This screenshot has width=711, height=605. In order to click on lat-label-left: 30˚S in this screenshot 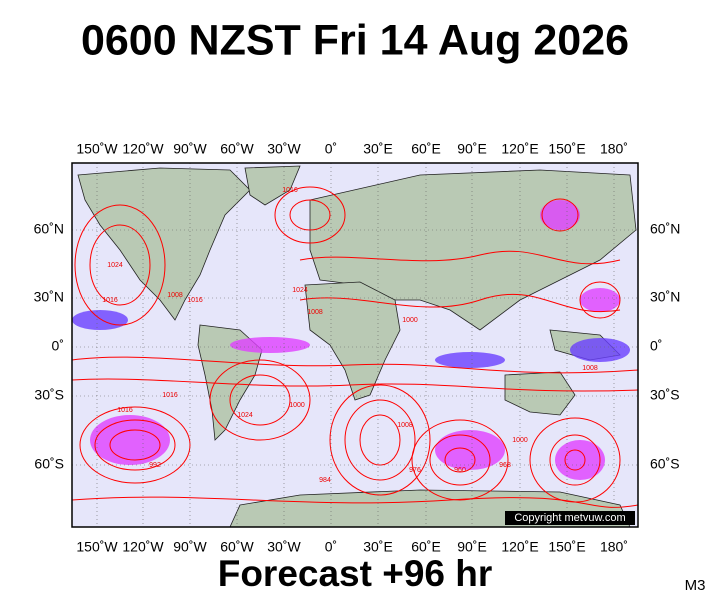, I will do `click(49, 395)`.